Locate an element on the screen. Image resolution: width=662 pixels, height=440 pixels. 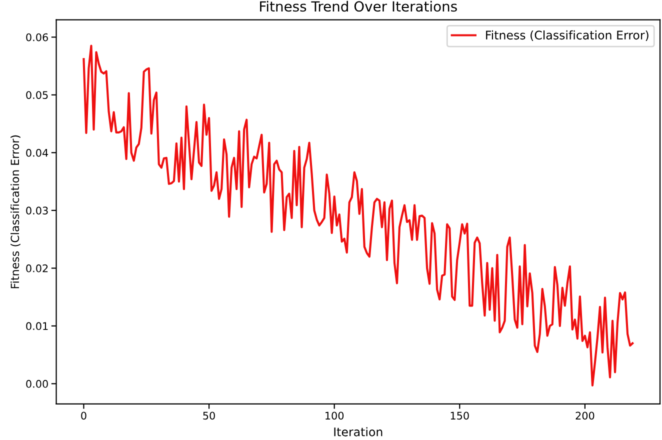
x-tick-label: 150 is located at coordinates (459, 416).